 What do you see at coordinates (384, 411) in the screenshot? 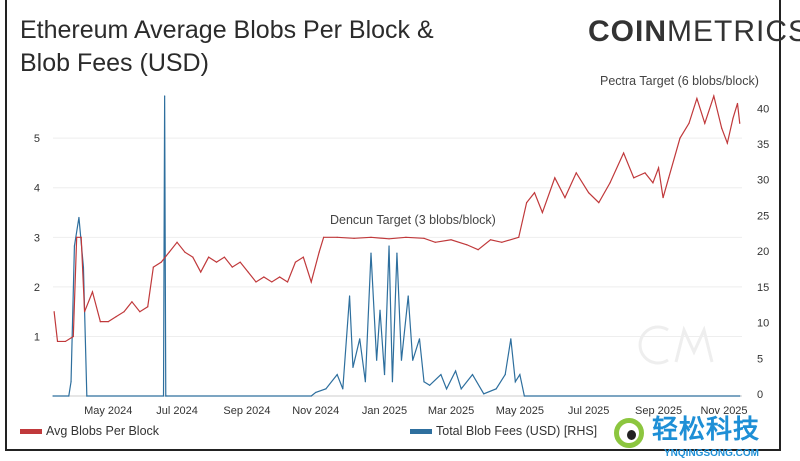
I see `x-tick-label: Jan 2025` at bounding box center [384, 411].